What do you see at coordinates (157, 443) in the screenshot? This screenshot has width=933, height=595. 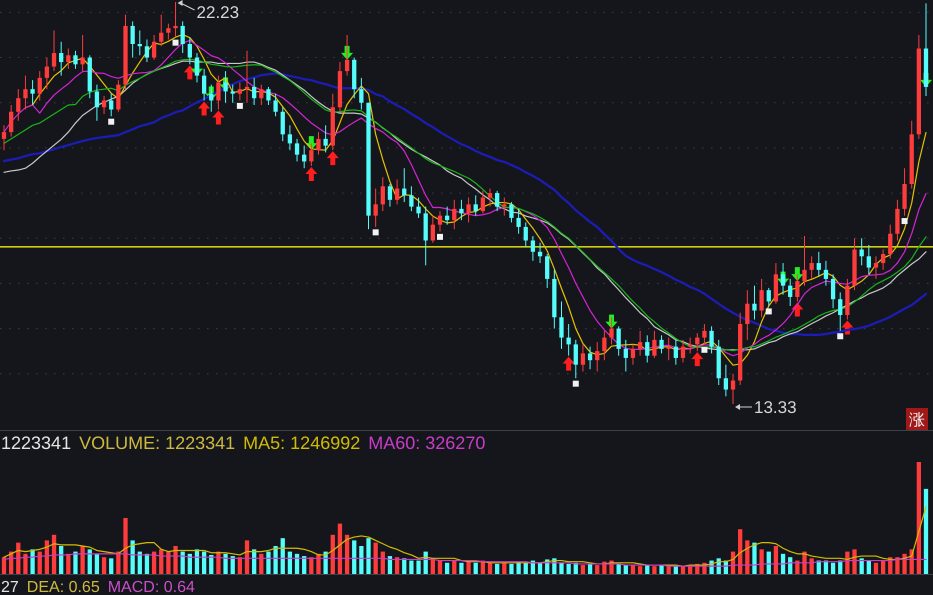 I see `text: VOLUME: 1223341` at bounding box center [157, 443].